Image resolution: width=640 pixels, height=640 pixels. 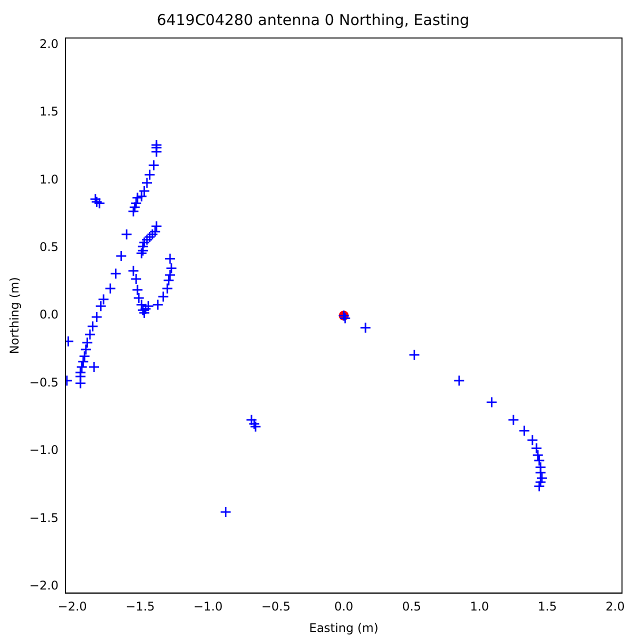 What do you see at coordinates (344, 607) in the screenshot?
I see `x-tick-label: 0.0` at bounding box center [344, 607].